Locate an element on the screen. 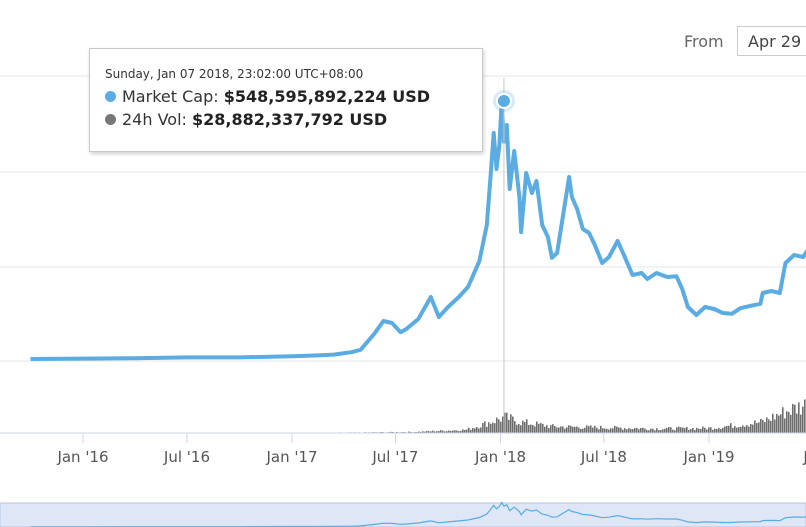  x-tick-label: Jul '16 is located at coordinates (186, 457).